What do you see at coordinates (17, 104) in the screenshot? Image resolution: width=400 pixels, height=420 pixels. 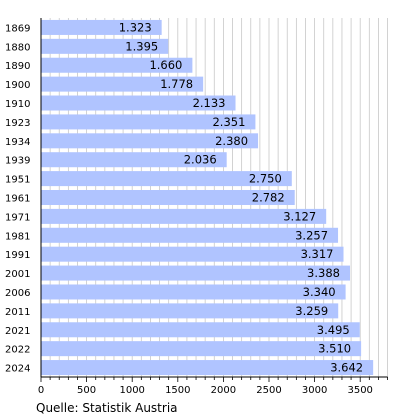 I see `category-label: 1910` at bounding box center [17, 104].